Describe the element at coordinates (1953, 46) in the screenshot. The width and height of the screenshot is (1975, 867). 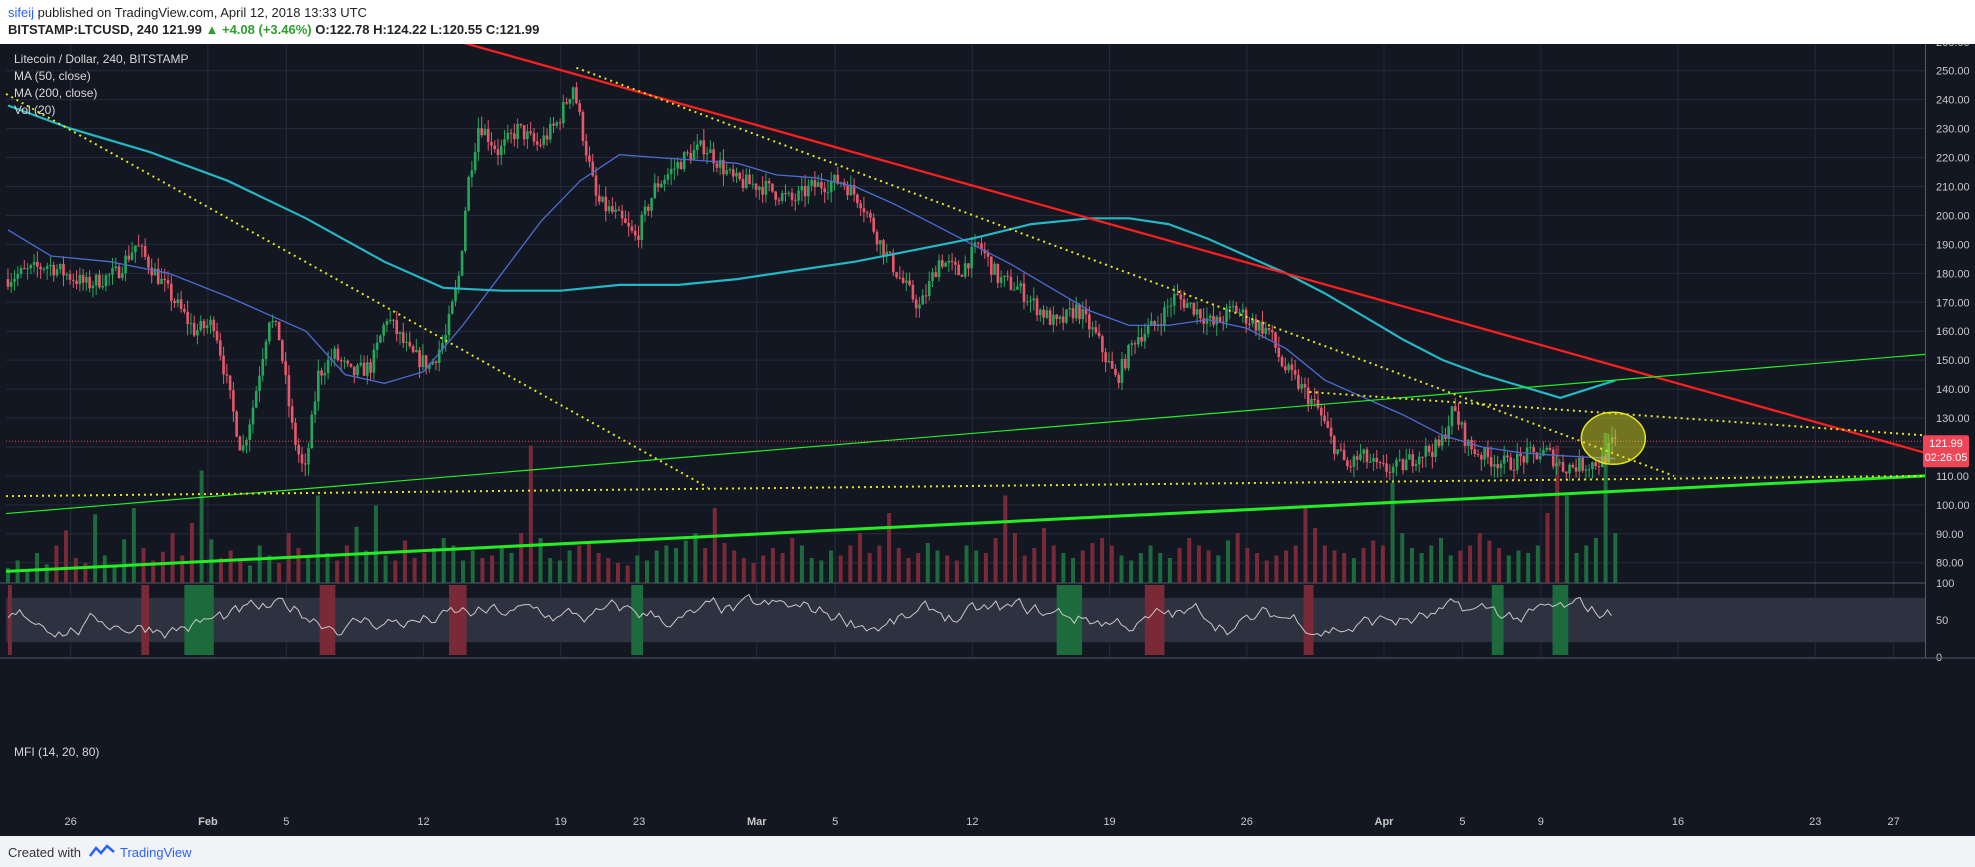
I see `price-tick-label: 260.00` at that location.